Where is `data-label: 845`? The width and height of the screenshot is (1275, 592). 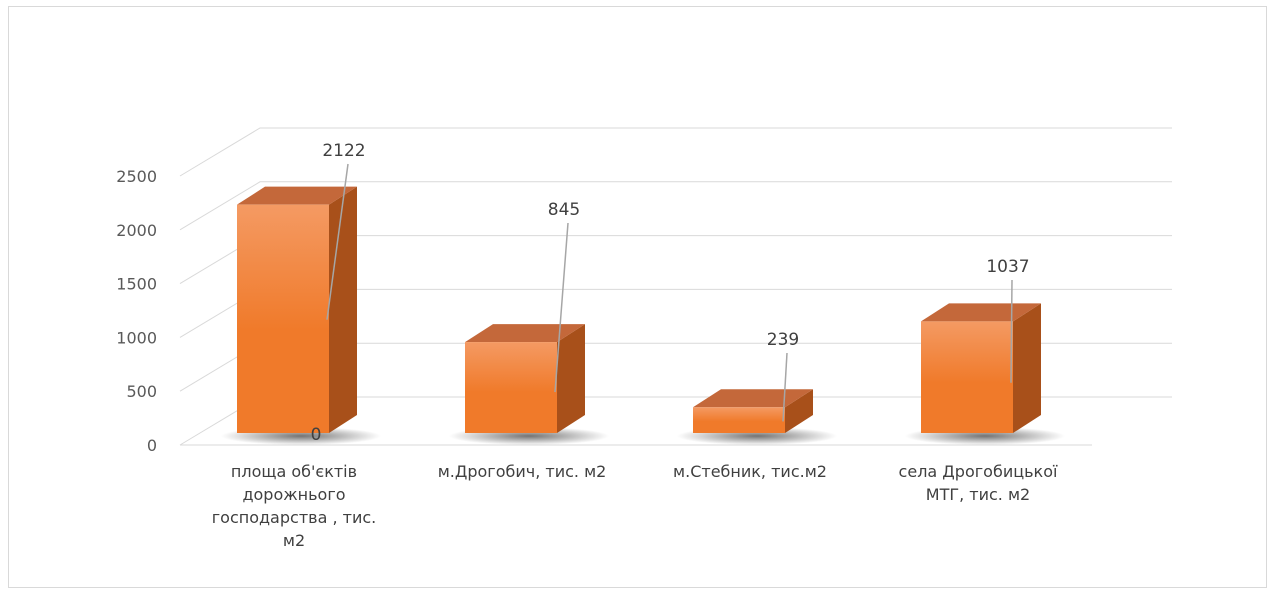
data-label: 845 is located at coordinates (564, 210).